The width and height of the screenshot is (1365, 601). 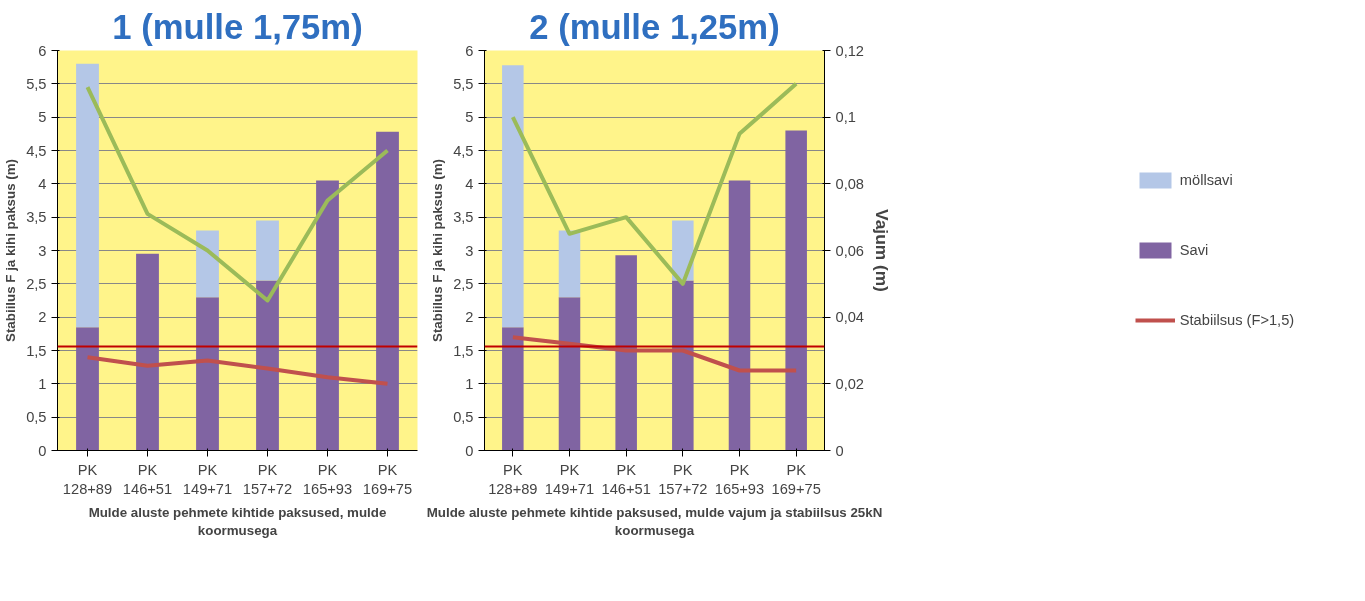 What do you see at coordinates (654, 26) in the screenshot?
I see `chart-title: 2 (mulle 1,25m)` at bounding box center [654, 26].